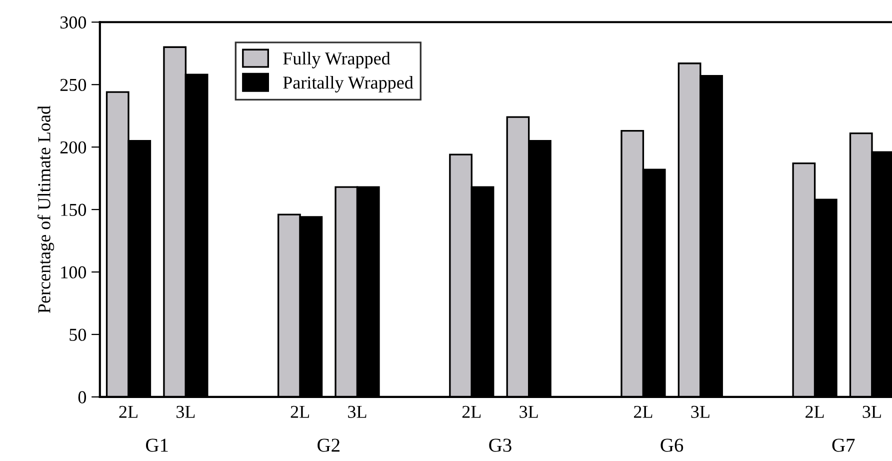  Describe the element at coordinates (336, 60) in the screenshot. I see `legend-label: Fully Wrapped` at that location.